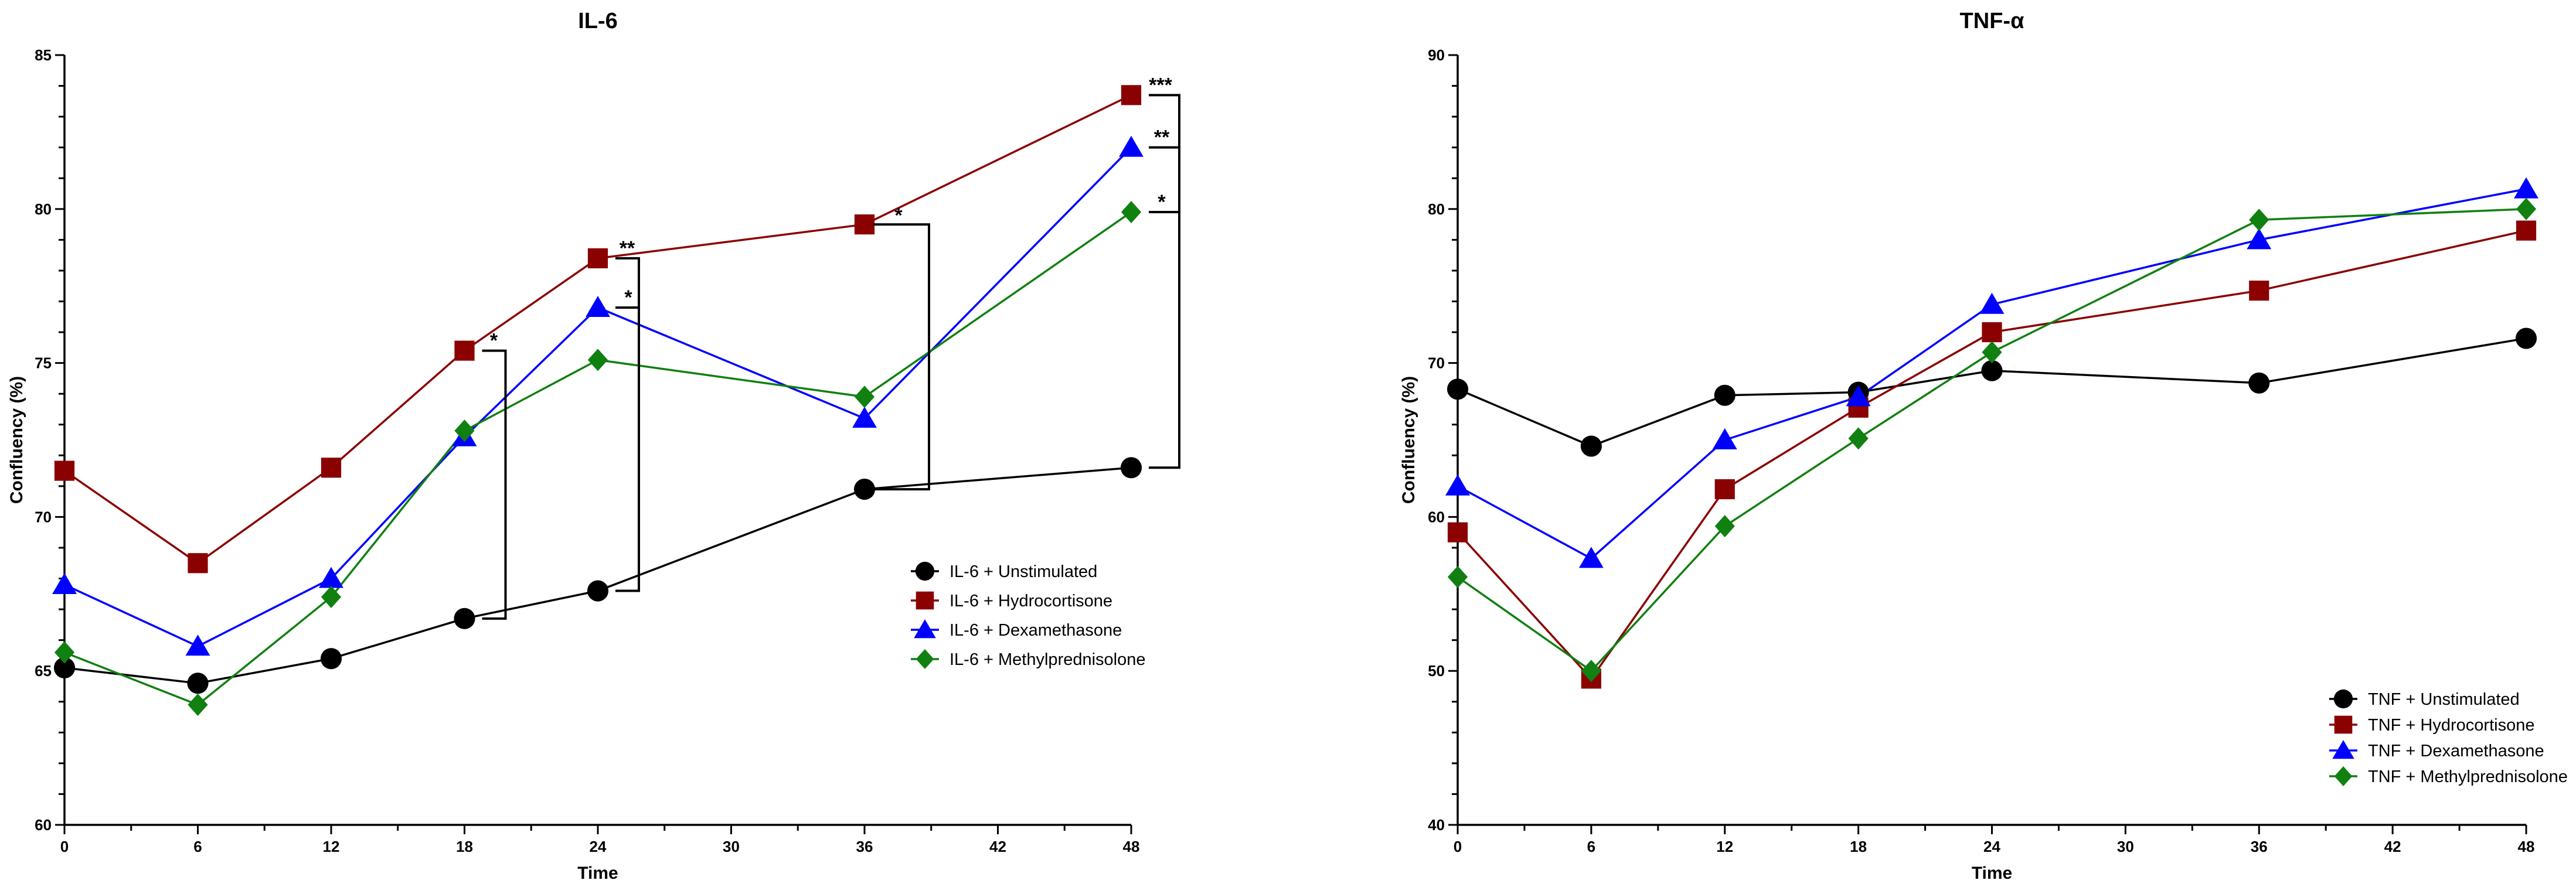 This screenshot has width=2576, height=894. I want to click on x-tick-label: 0, so click(1458, 847).